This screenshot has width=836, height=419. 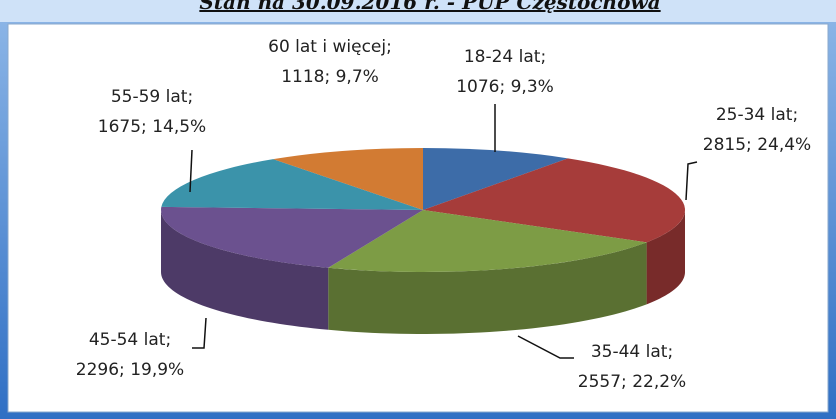 I want to click on label-category: 55-59 lat, so click(x=149, y=97).